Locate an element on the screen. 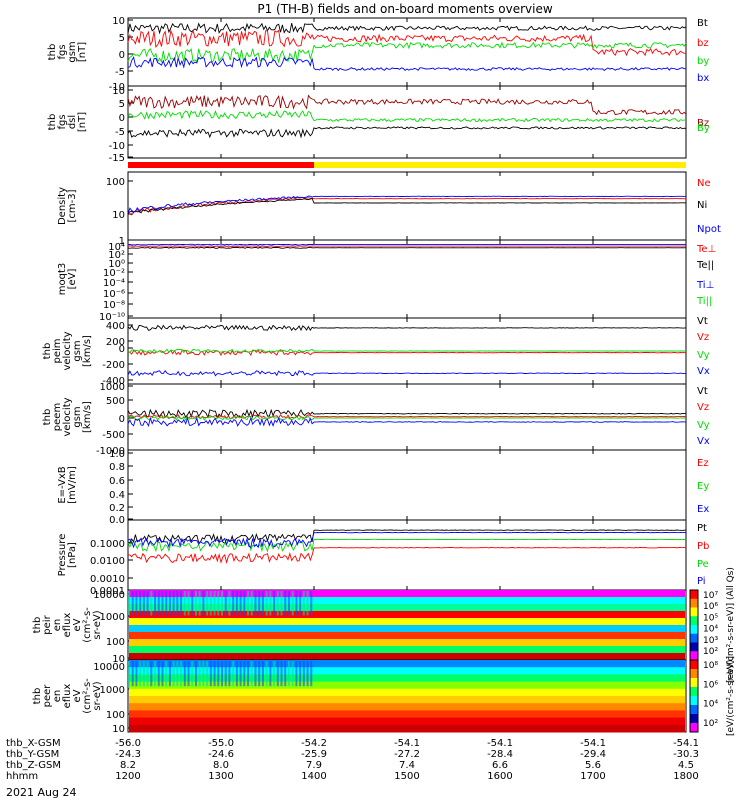  legend-Ez: Ez is located at coordinates (703, 463).